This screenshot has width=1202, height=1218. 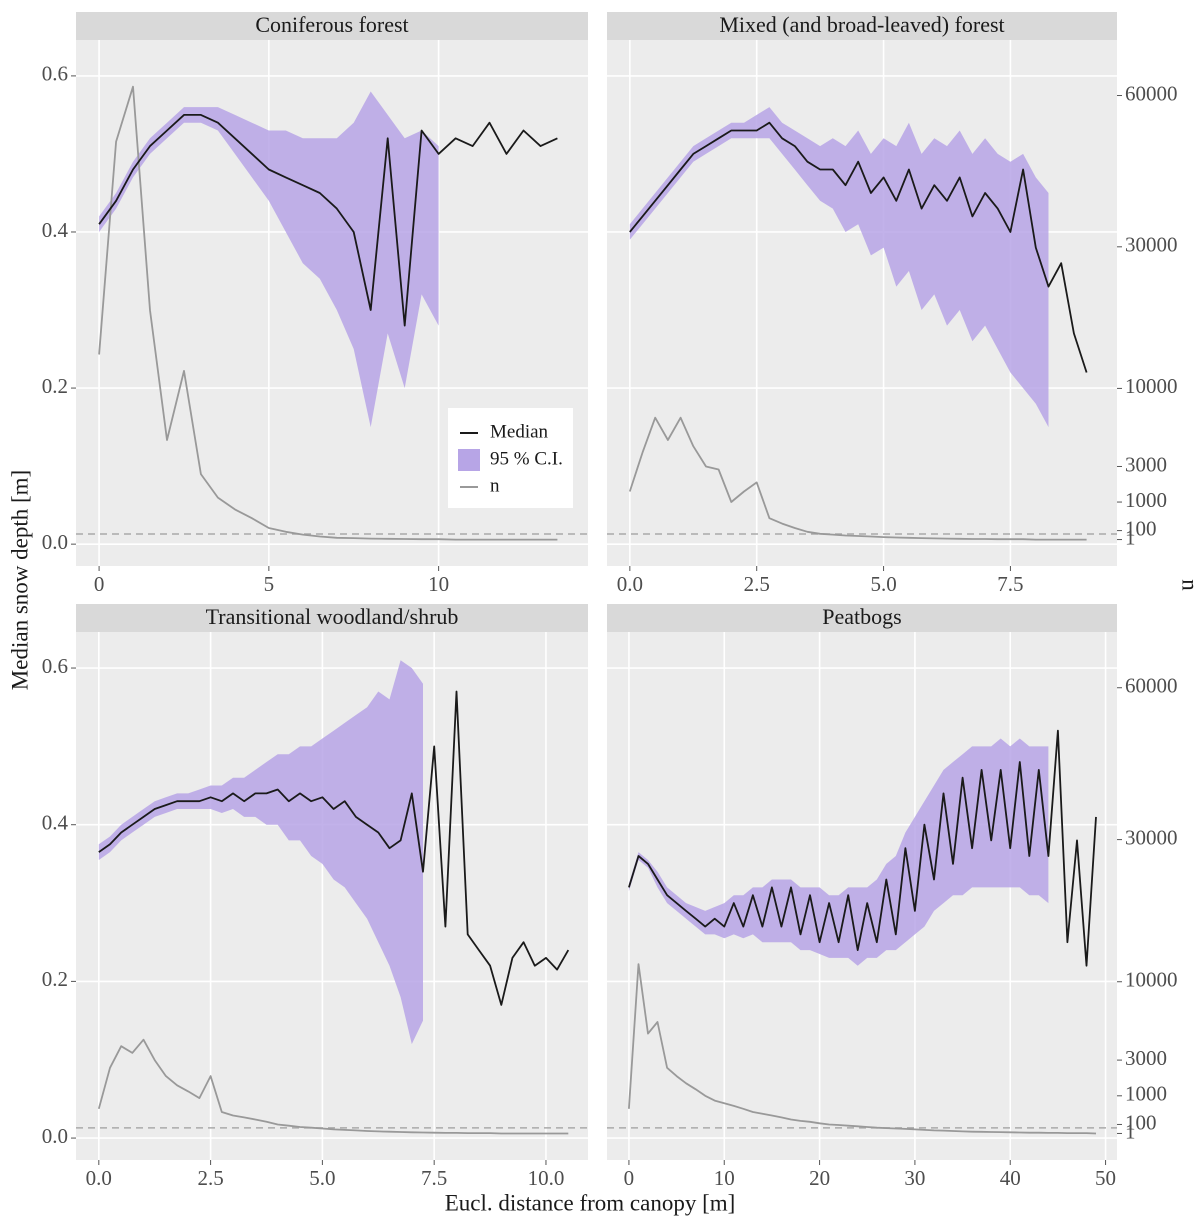 I want to click on panel-title: Transitional woodland/shrub, so click(x=332, y=616).